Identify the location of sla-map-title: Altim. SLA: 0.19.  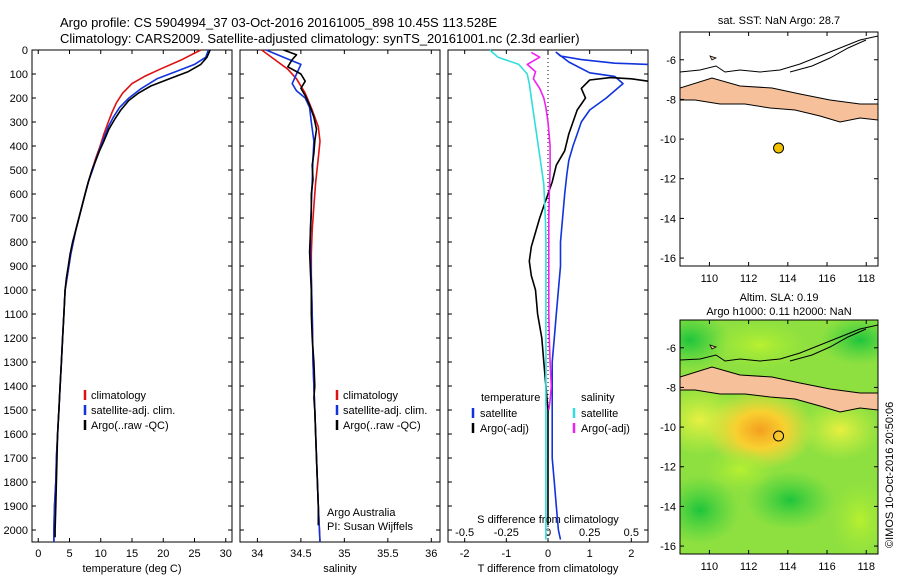
(779, 298).